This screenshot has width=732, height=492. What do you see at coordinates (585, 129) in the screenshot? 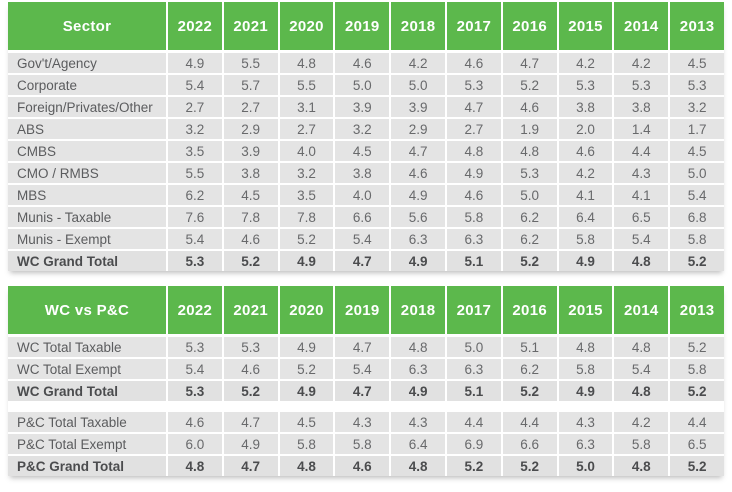
I see `value-cell: 2.0` at bounding box center [585, 129].